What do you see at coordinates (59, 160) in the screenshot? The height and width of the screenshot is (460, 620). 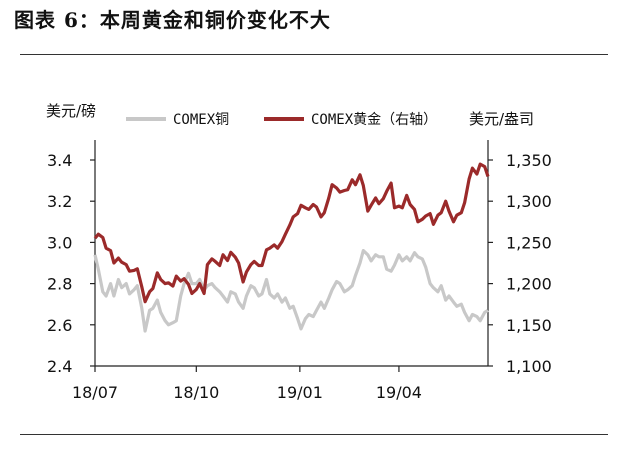 I see `left-tick-label: 3.4` at bounding box center [59, 160].